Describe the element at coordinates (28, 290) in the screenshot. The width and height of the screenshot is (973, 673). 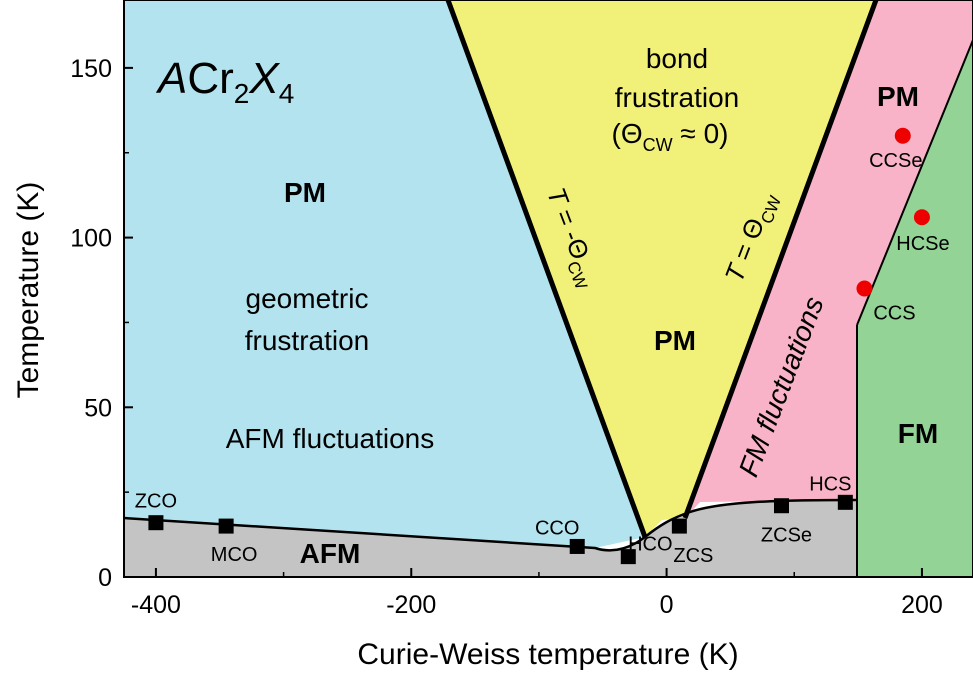
I see `y-axis-title: Temperature (K)` at that location.